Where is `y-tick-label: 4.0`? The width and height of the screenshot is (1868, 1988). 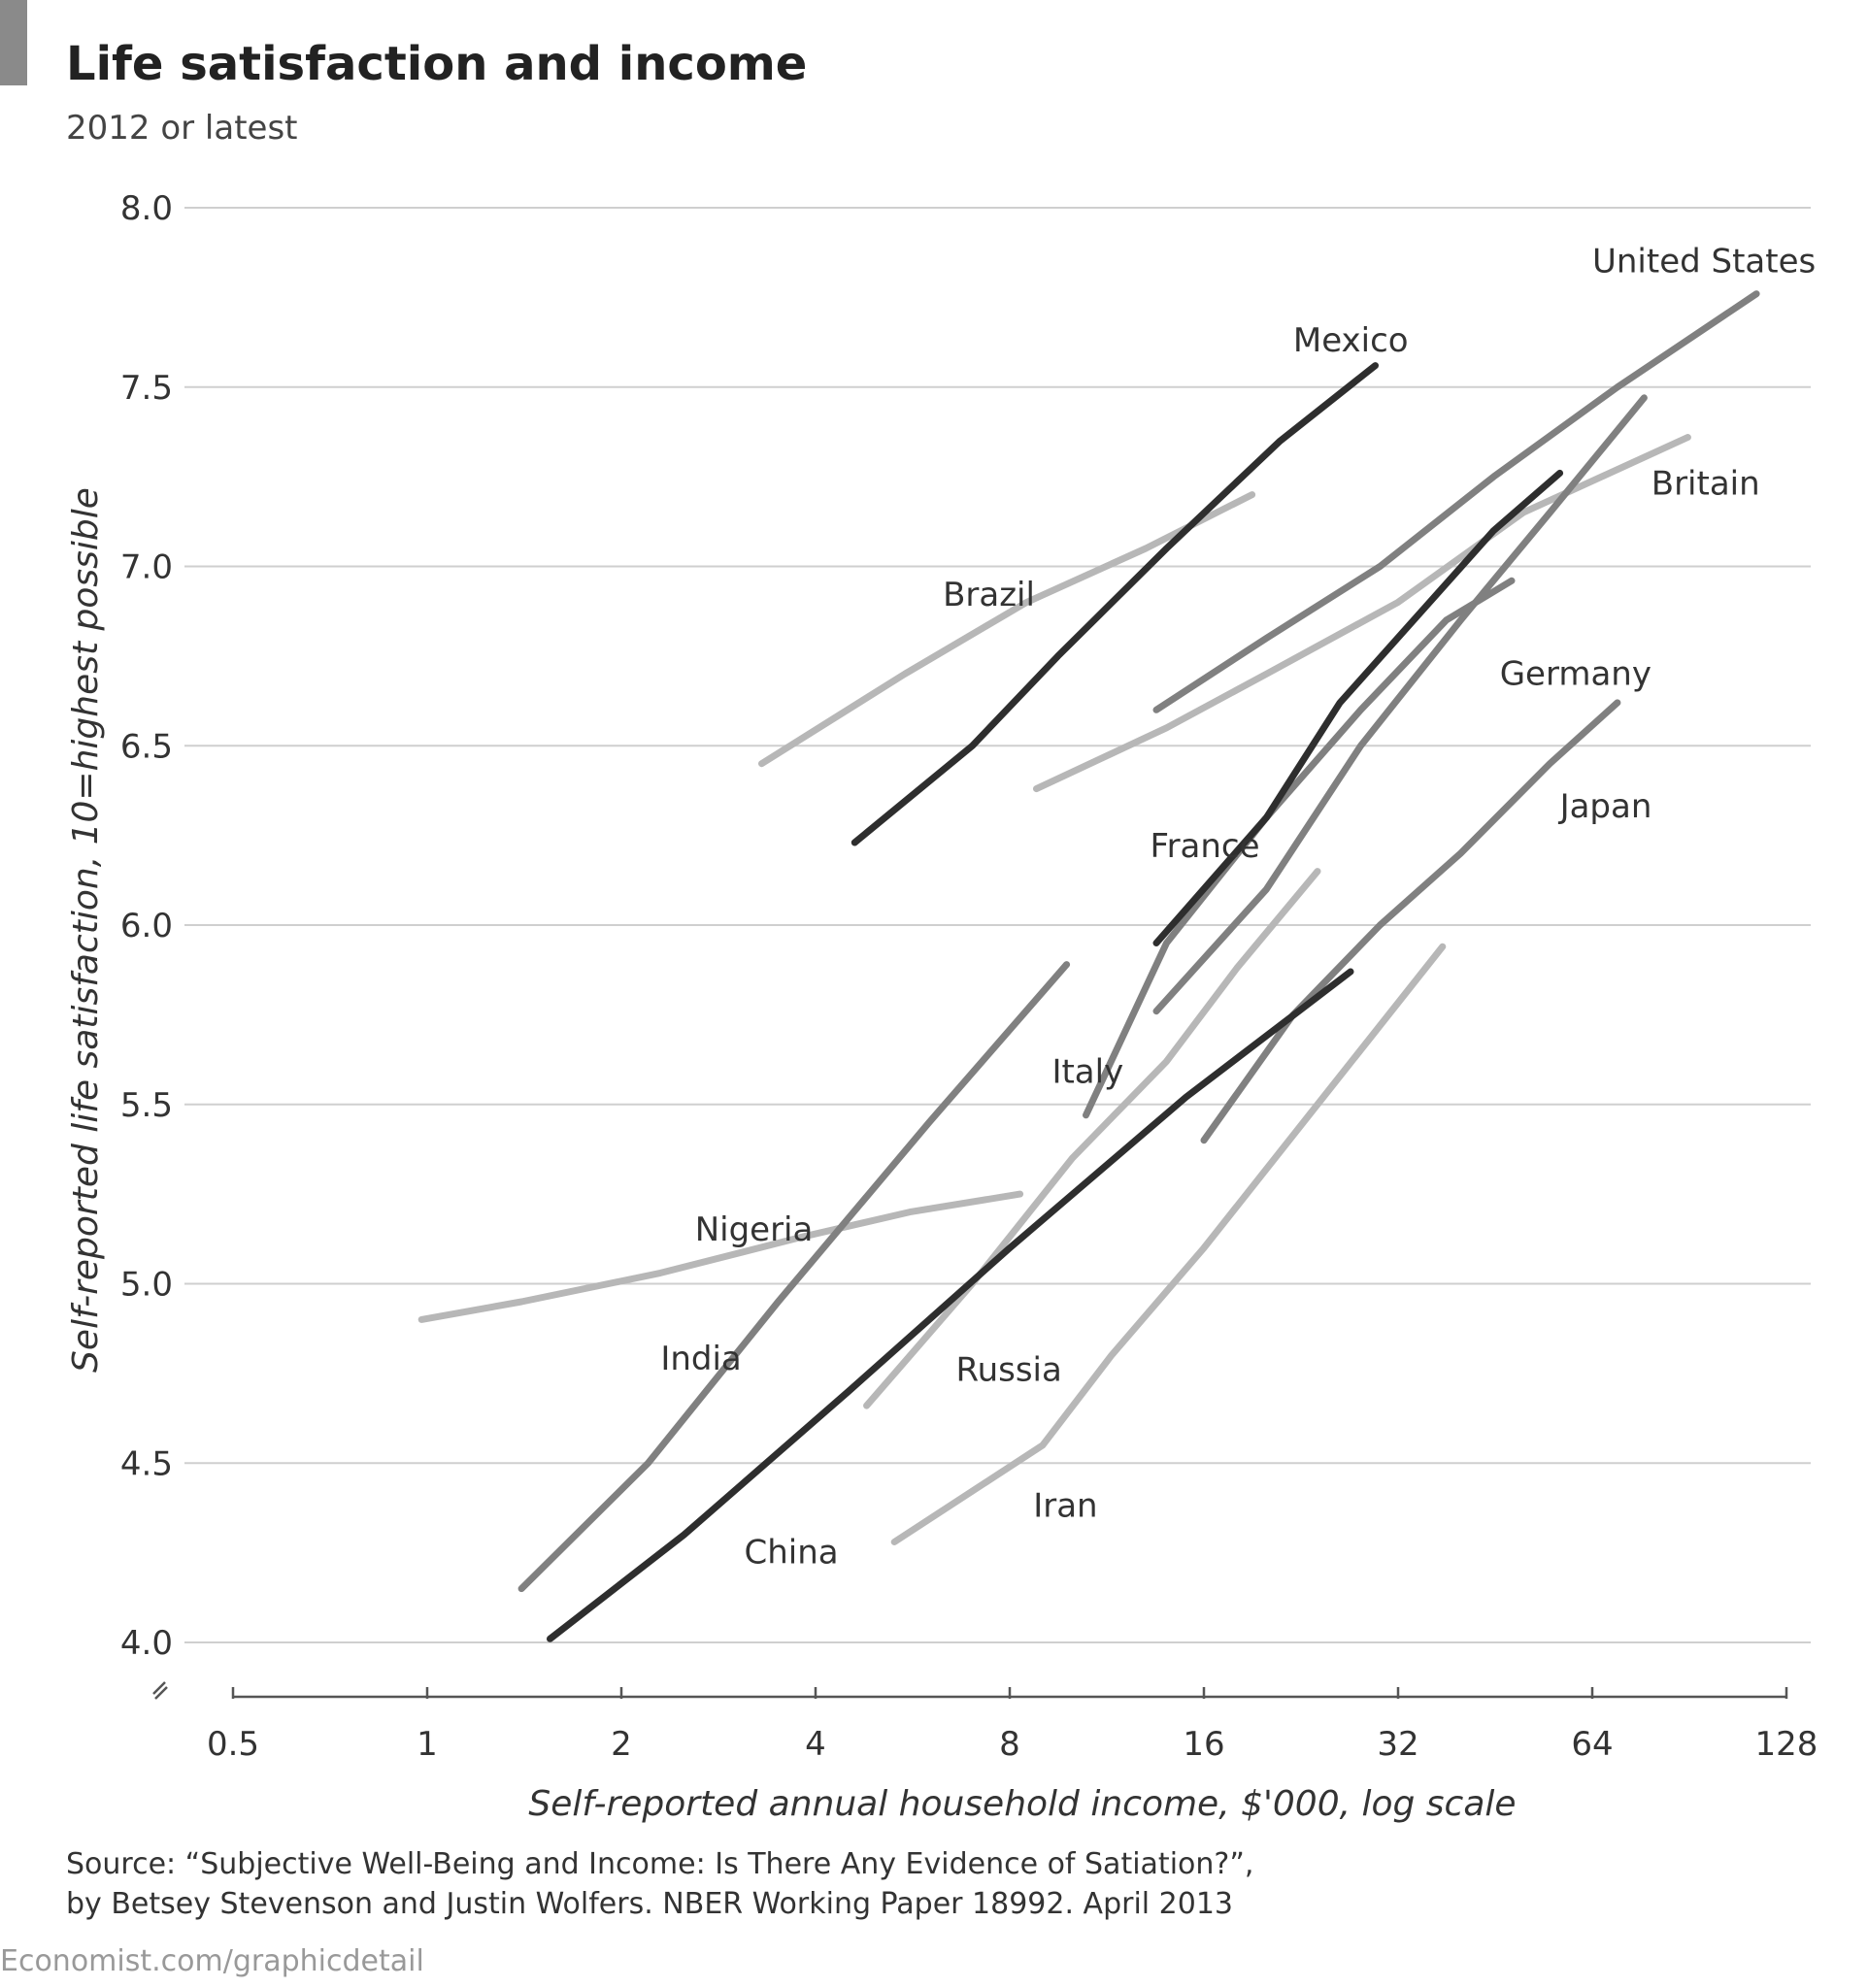
y-tick-label: 4.0 is located at coordinates (146, 1643).